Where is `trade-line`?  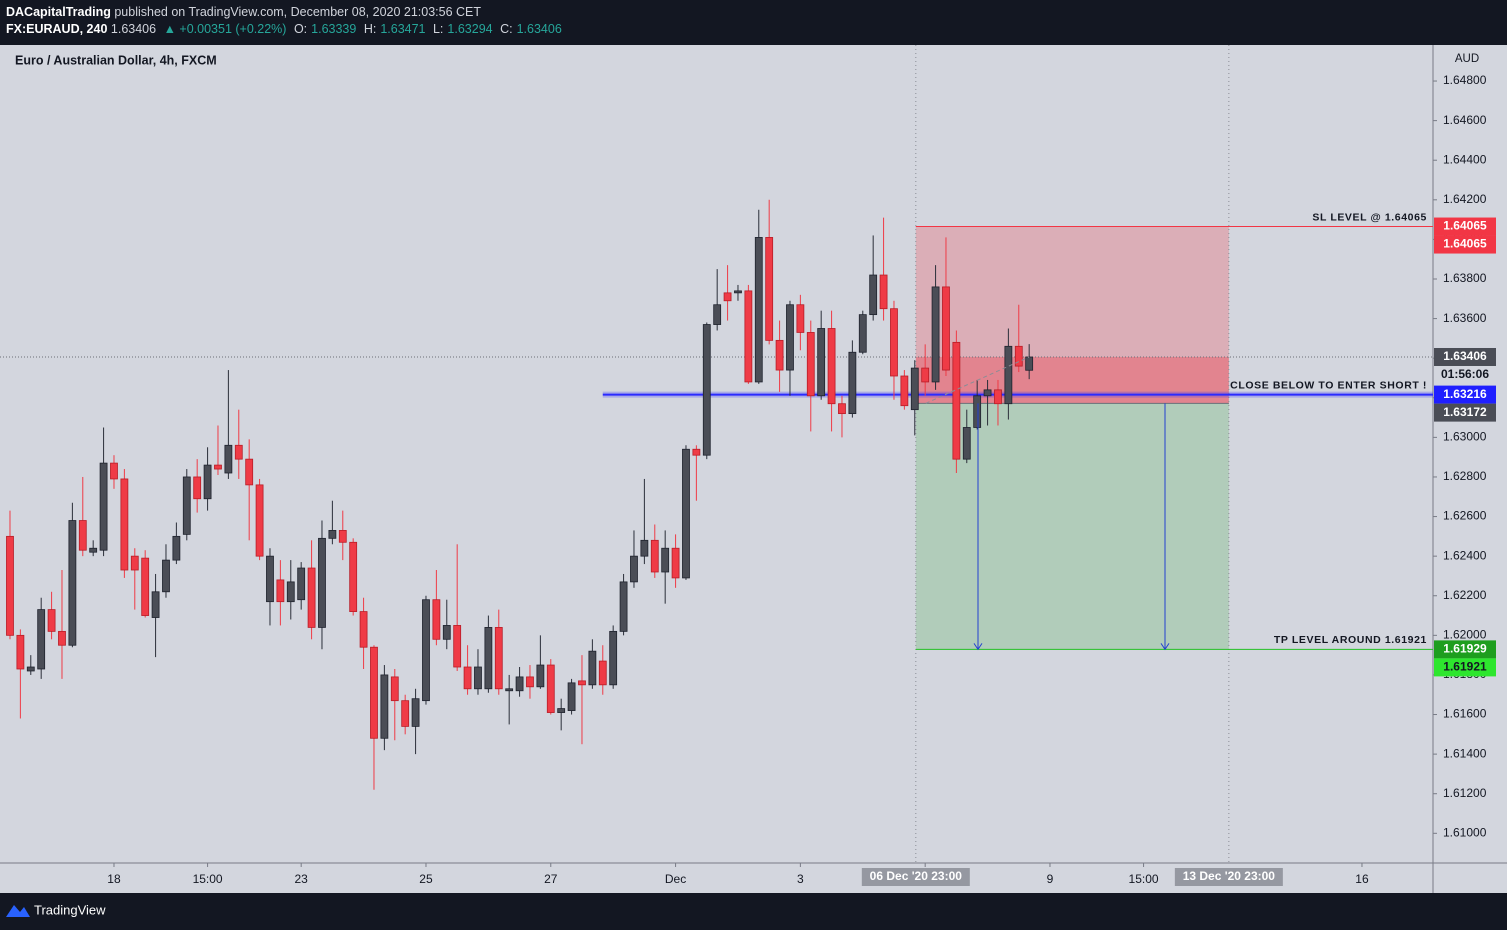 trade-line is located at coordinates (977, 380).